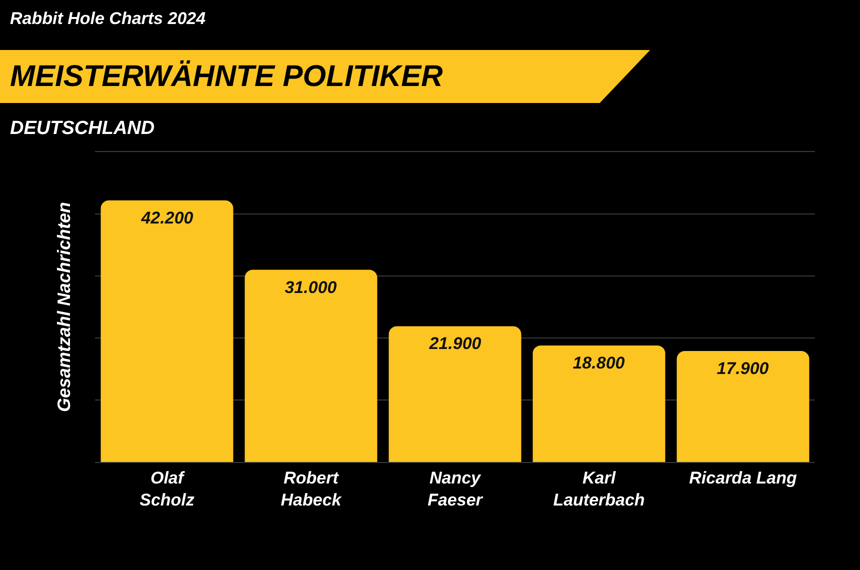 The width and height of the screenshot is (860, 570). I want to click on chart-title: MEISTERWÄHNTE POLITIKER, so click(227, 76).